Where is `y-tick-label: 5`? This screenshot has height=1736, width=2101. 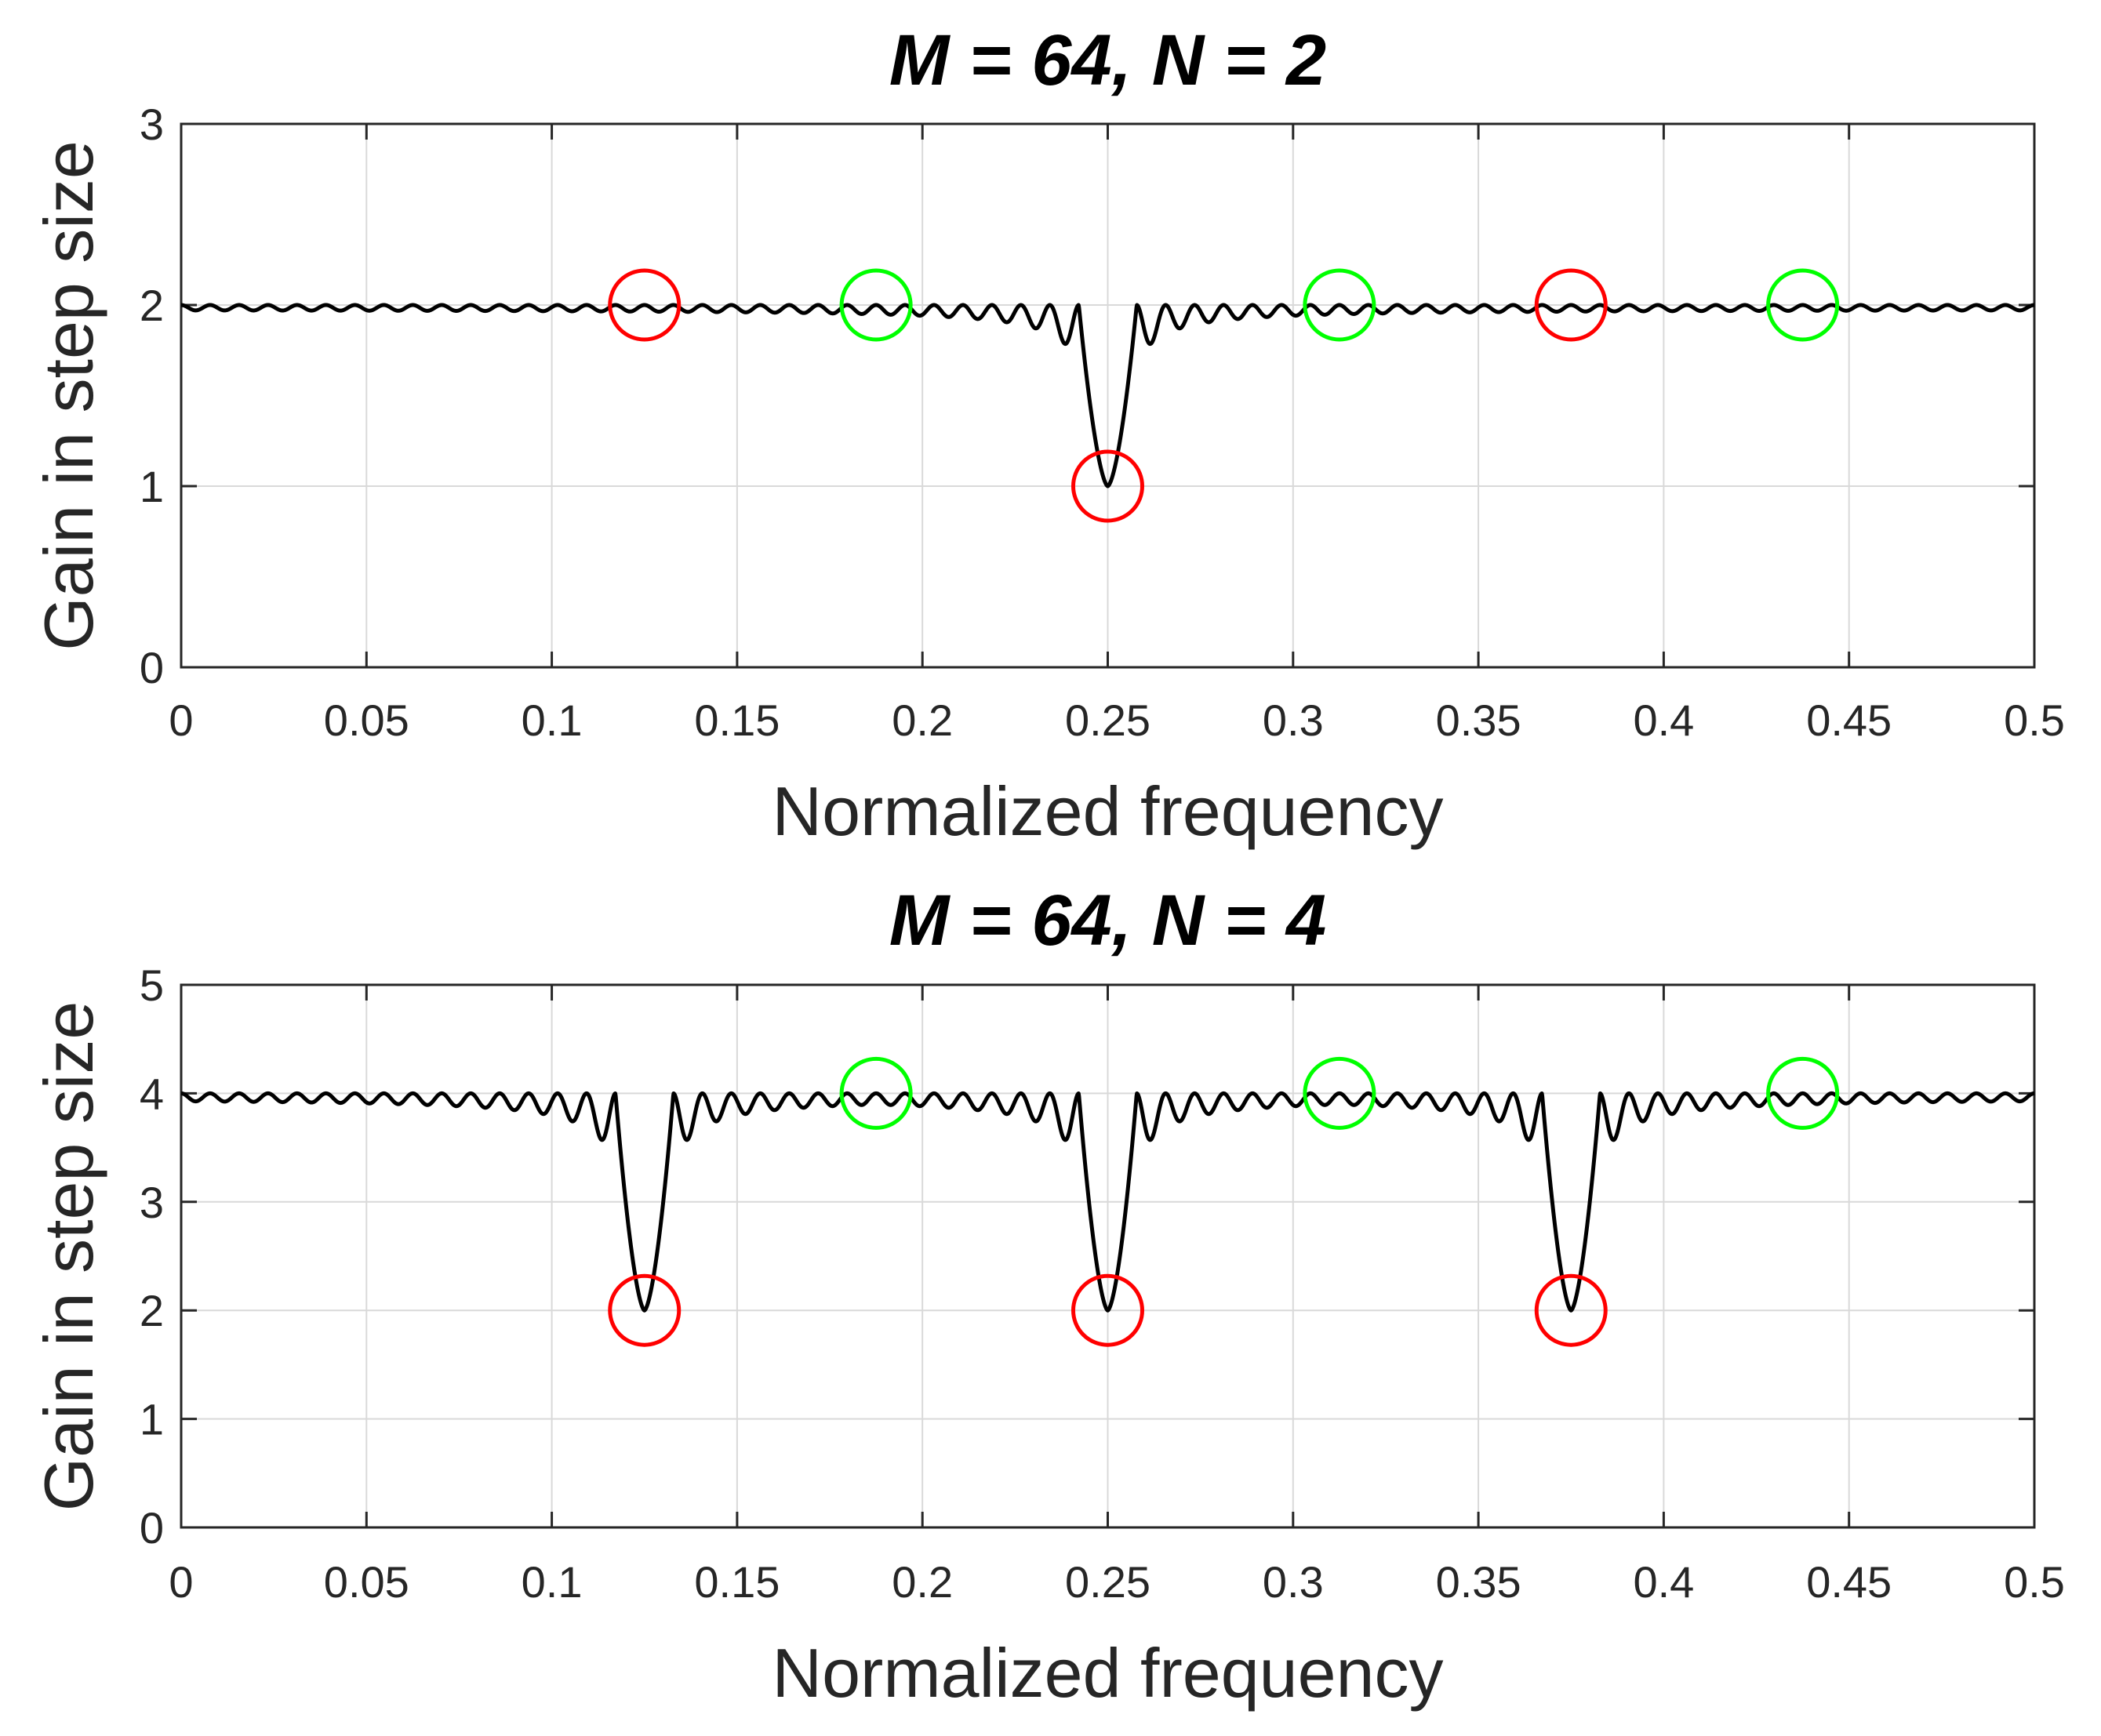 y-tick-label: 5 is located at coordinates (152, 985).